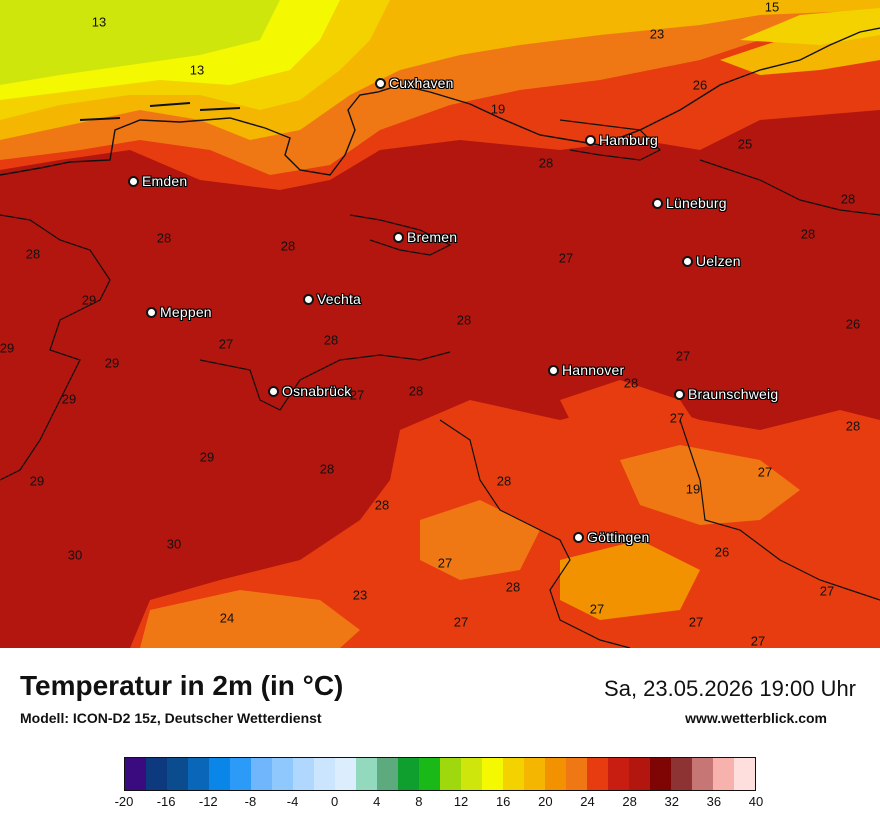 The image size is (880, 830). Describe the element at coordinates (696, 203) in the screenshot. I see `city-name: Lüneburg` at that location.